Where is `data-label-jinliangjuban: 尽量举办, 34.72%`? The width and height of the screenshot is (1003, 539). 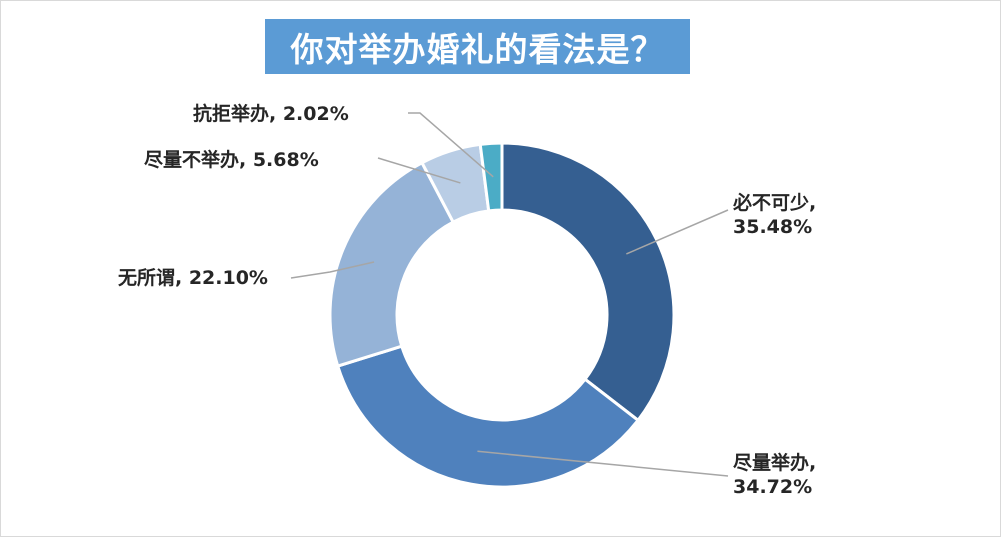
data-label-jinliangjuban: 尽量举办, 34.72% is located at coordinates (774, 475).